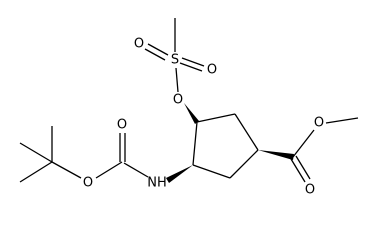 The width and height of the screenshot is (378, 240). I want to click on atom-label: S, so click(175, 60).